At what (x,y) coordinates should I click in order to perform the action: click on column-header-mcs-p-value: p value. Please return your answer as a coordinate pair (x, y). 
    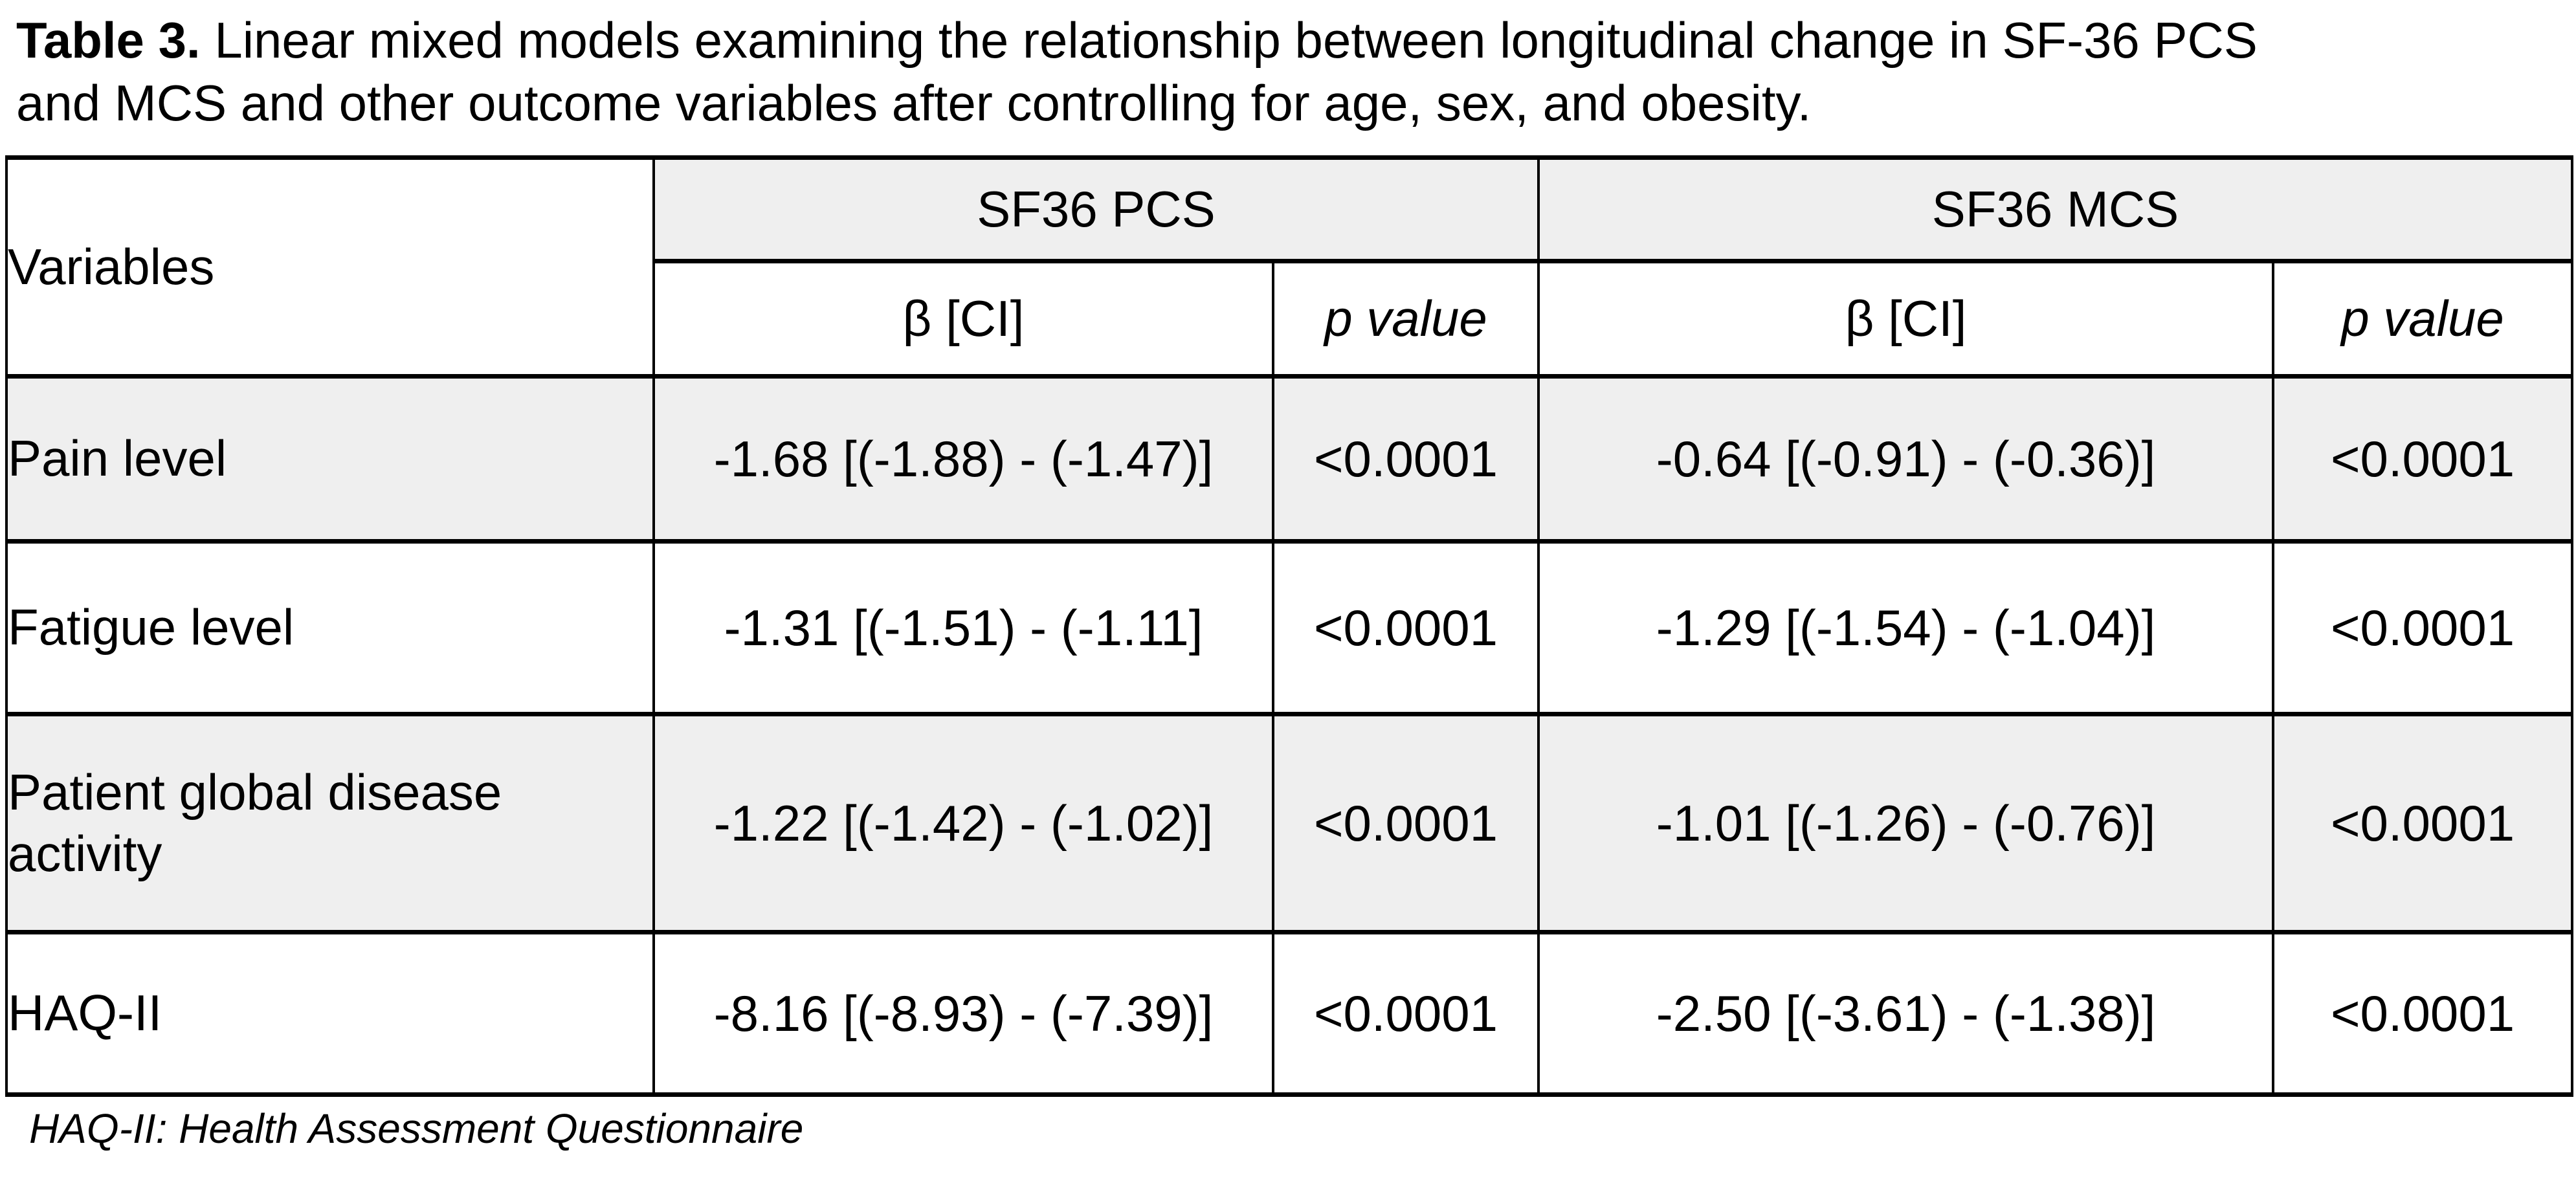
    Looking at the image, I should click on (2423, 319).